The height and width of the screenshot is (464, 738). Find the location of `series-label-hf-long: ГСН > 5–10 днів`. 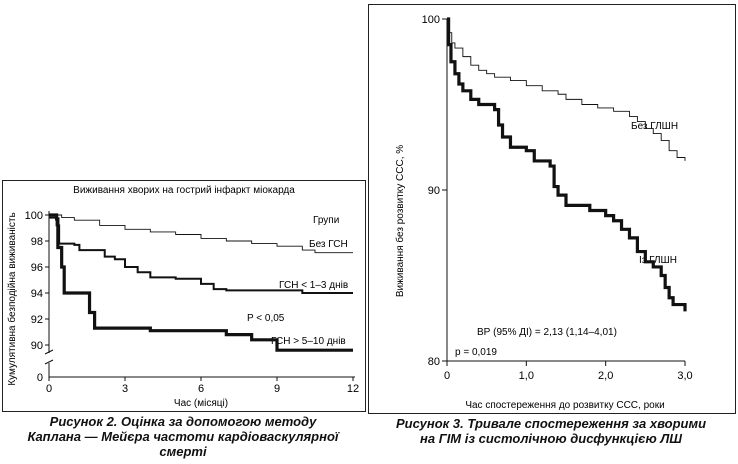

series-label-hf-long: ГСН > 5–10 днів is located at coordinates (308, 341).